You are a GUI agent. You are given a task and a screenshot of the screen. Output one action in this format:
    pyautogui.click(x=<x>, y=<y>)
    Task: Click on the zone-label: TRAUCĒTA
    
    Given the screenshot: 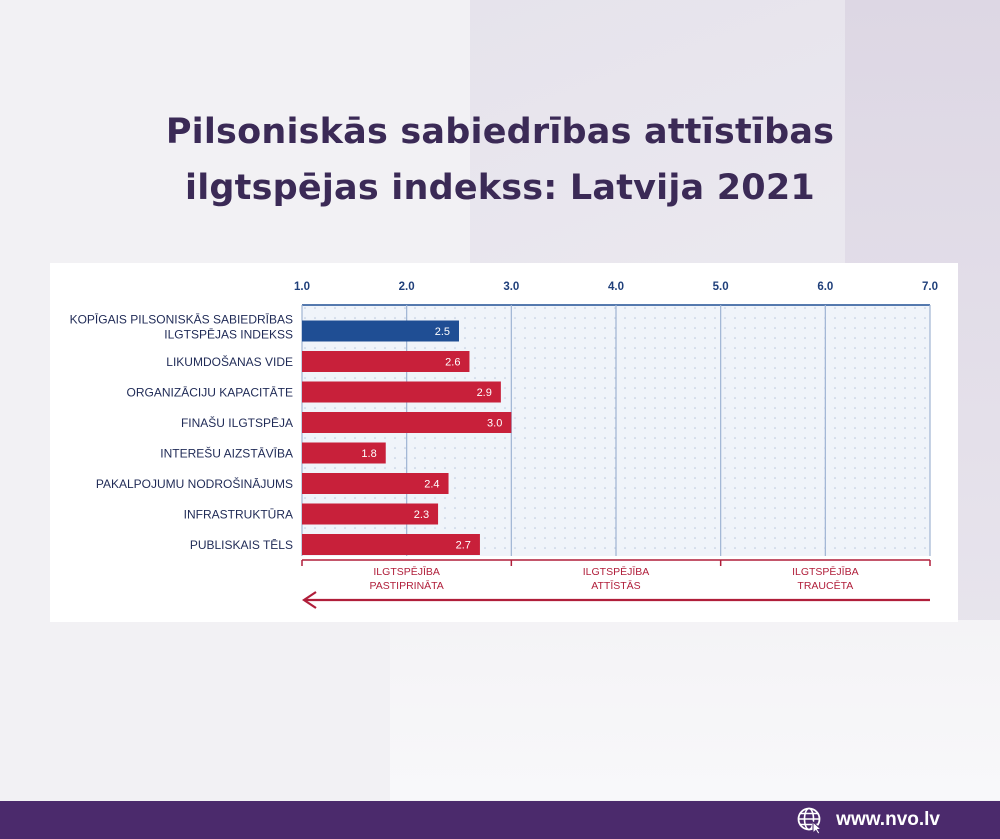 What is the action you would take?
    pyautogui.click(x=825, y=586)
    